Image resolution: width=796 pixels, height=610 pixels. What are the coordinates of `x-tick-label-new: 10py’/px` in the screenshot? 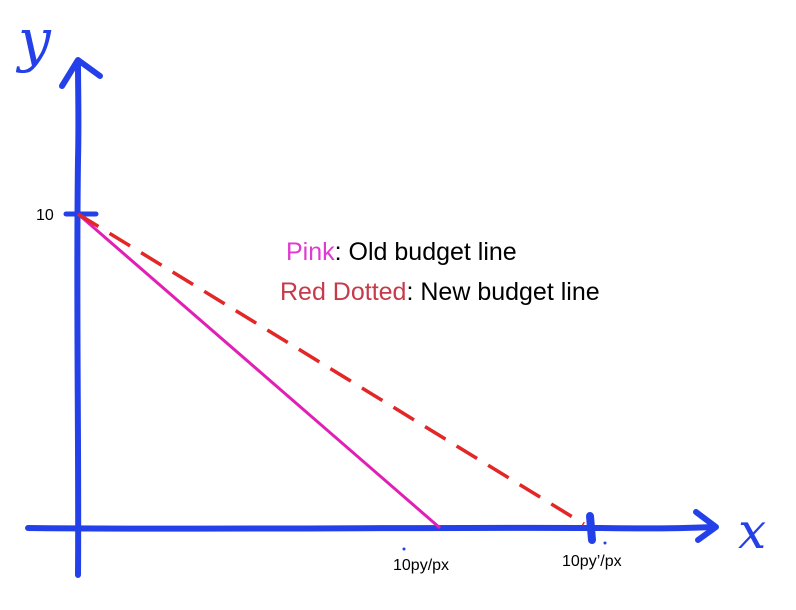 It's located at (592, 561).